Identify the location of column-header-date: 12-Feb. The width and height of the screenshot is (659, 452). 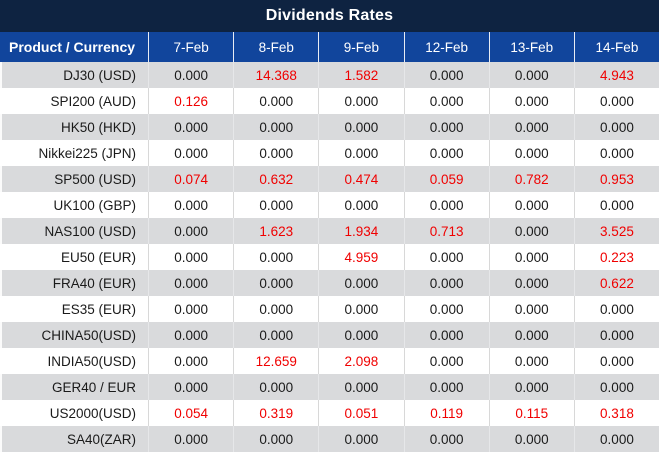
(446, 47).